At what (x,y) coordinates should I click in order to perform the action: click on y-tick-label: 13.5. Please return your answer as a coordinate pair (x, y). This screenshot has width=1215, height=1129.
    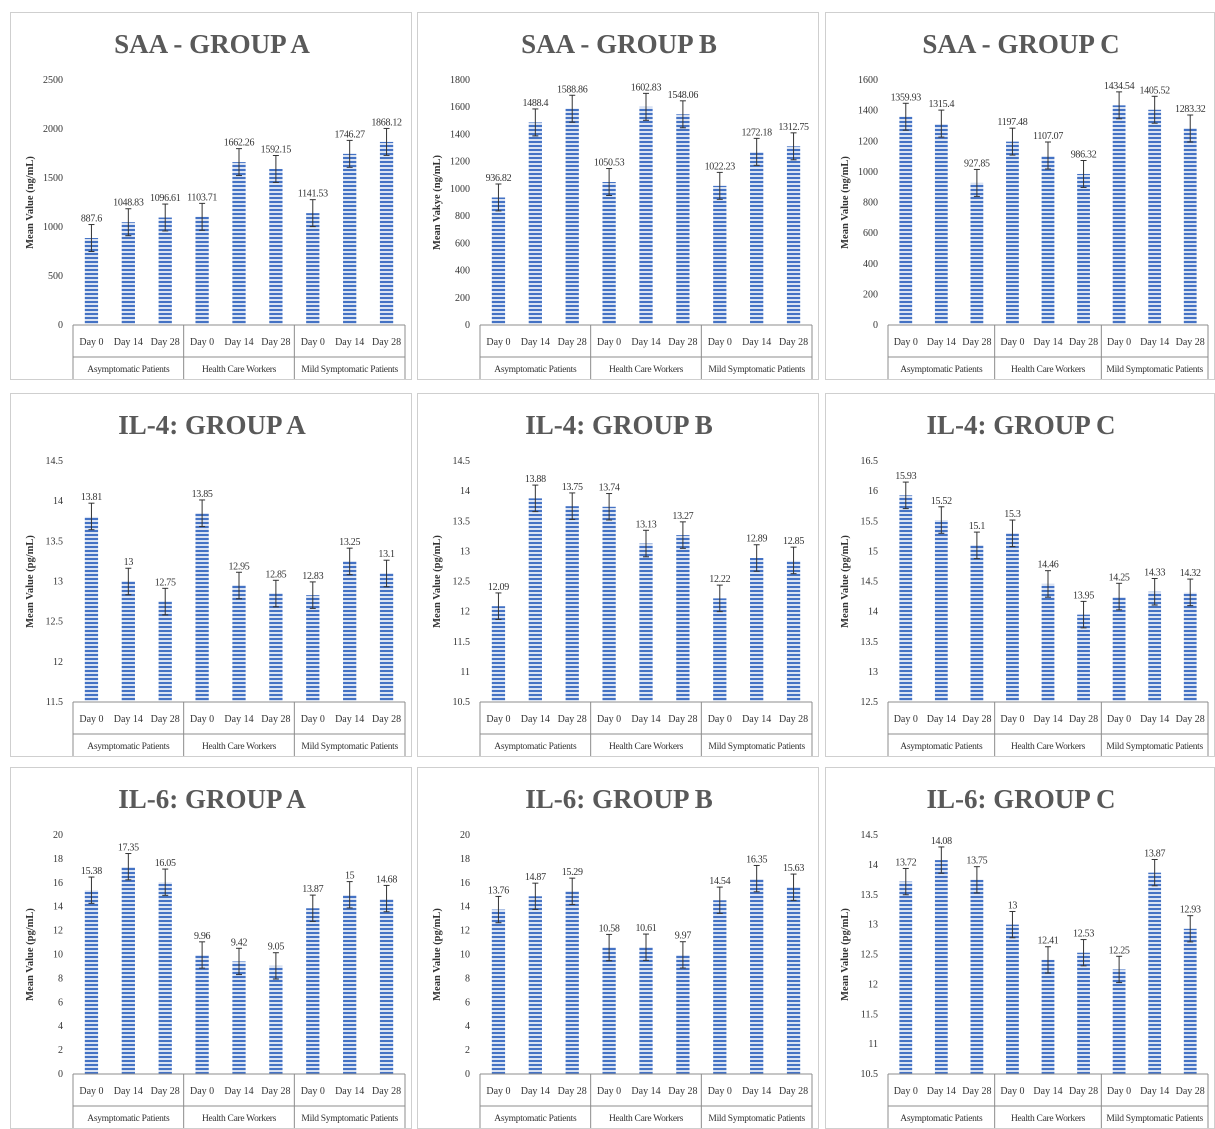
    Looking at the image, I should click on (462, 521).